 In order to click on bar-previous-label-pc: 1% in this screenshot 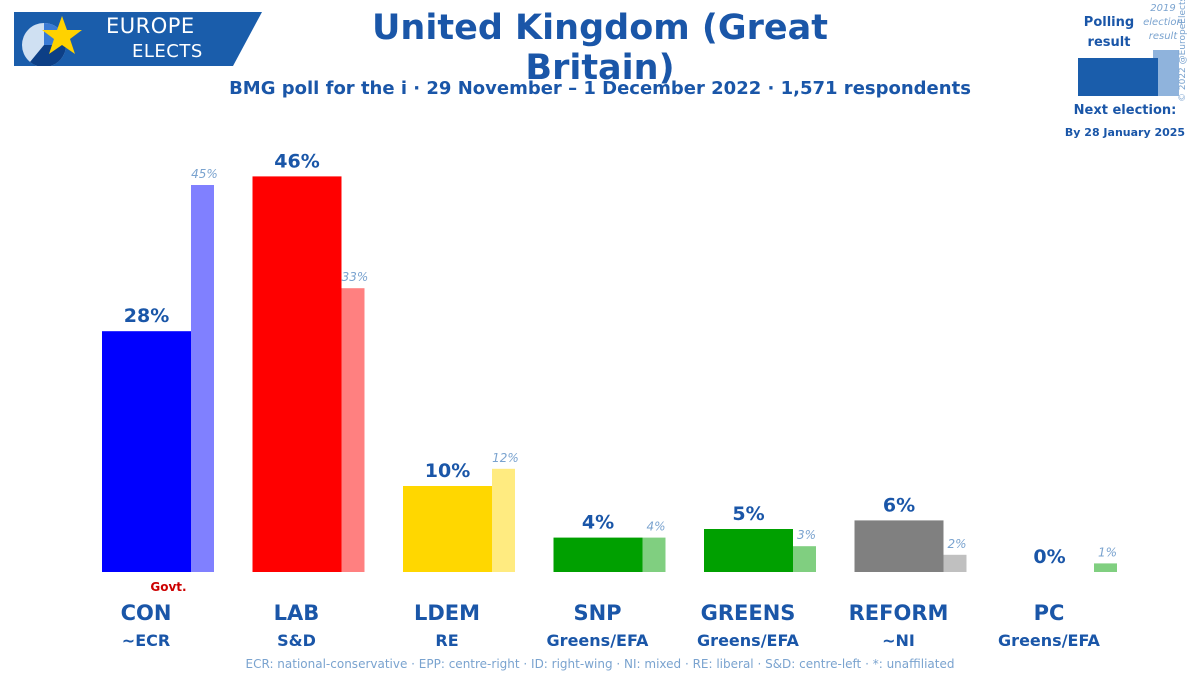, I will do `click(1107, 552)`.